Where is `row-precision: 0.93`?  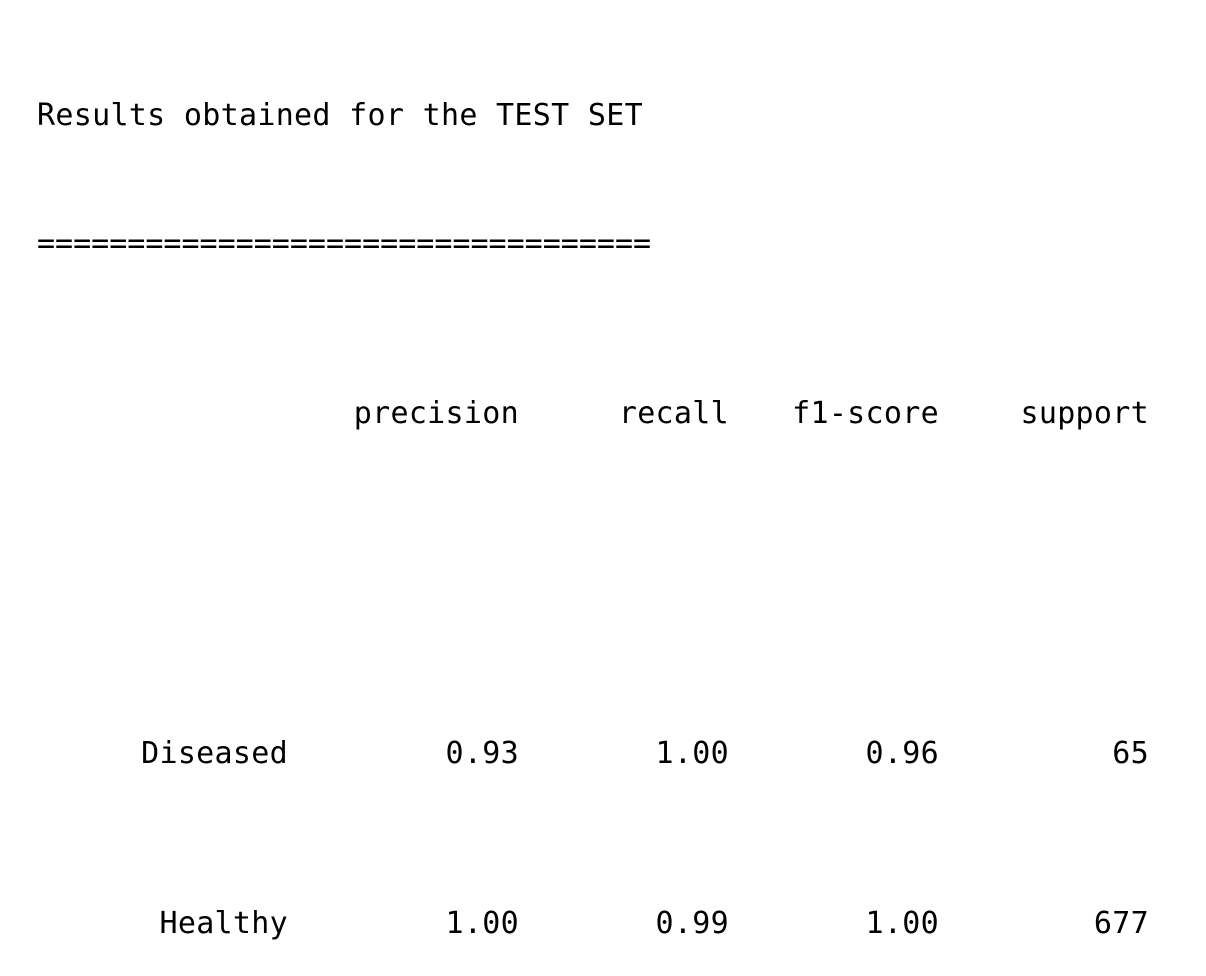 row-precision: 0.93 is located at coordinates (482, 753).